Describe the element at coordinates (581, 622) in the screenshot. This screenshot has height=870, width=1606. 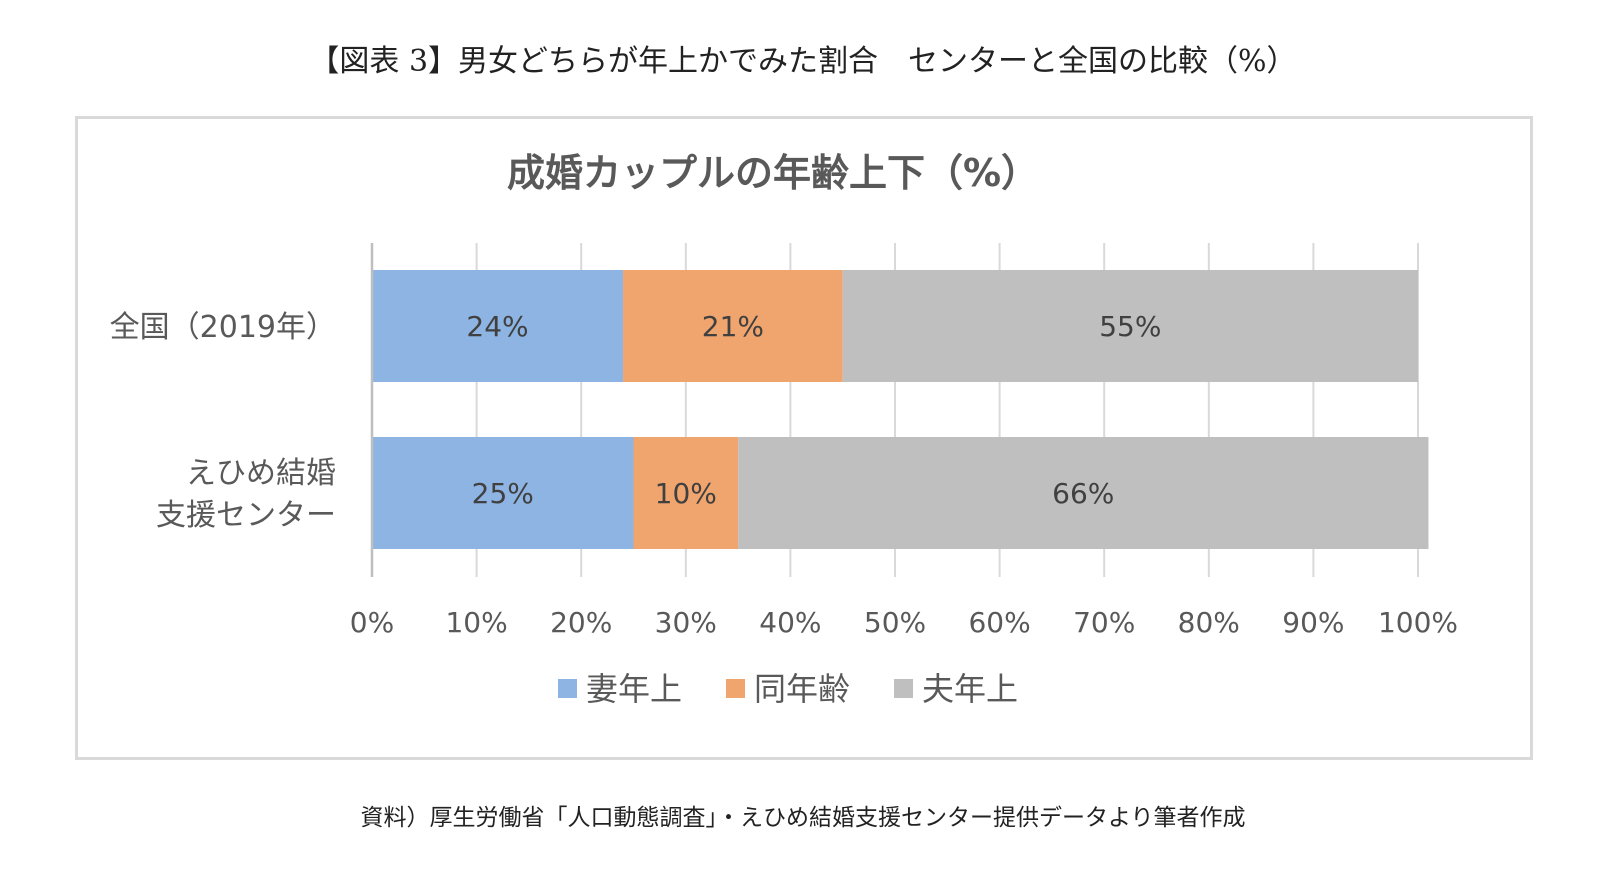
I see `x-tick-label: 20%` at that location.